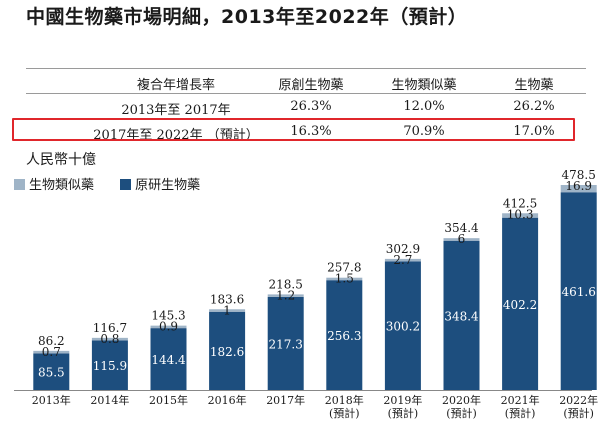  I want to click on data-label-original: 348.4, so click(461, 316).